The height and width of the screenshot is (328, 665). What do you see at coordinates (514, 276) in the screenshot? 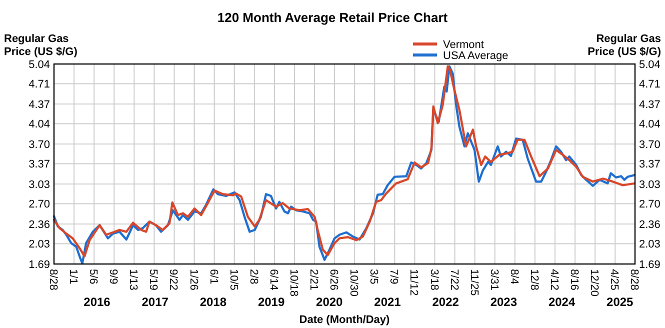
I see `x-tick-label: 8/4` at bounding box center [514, 276].